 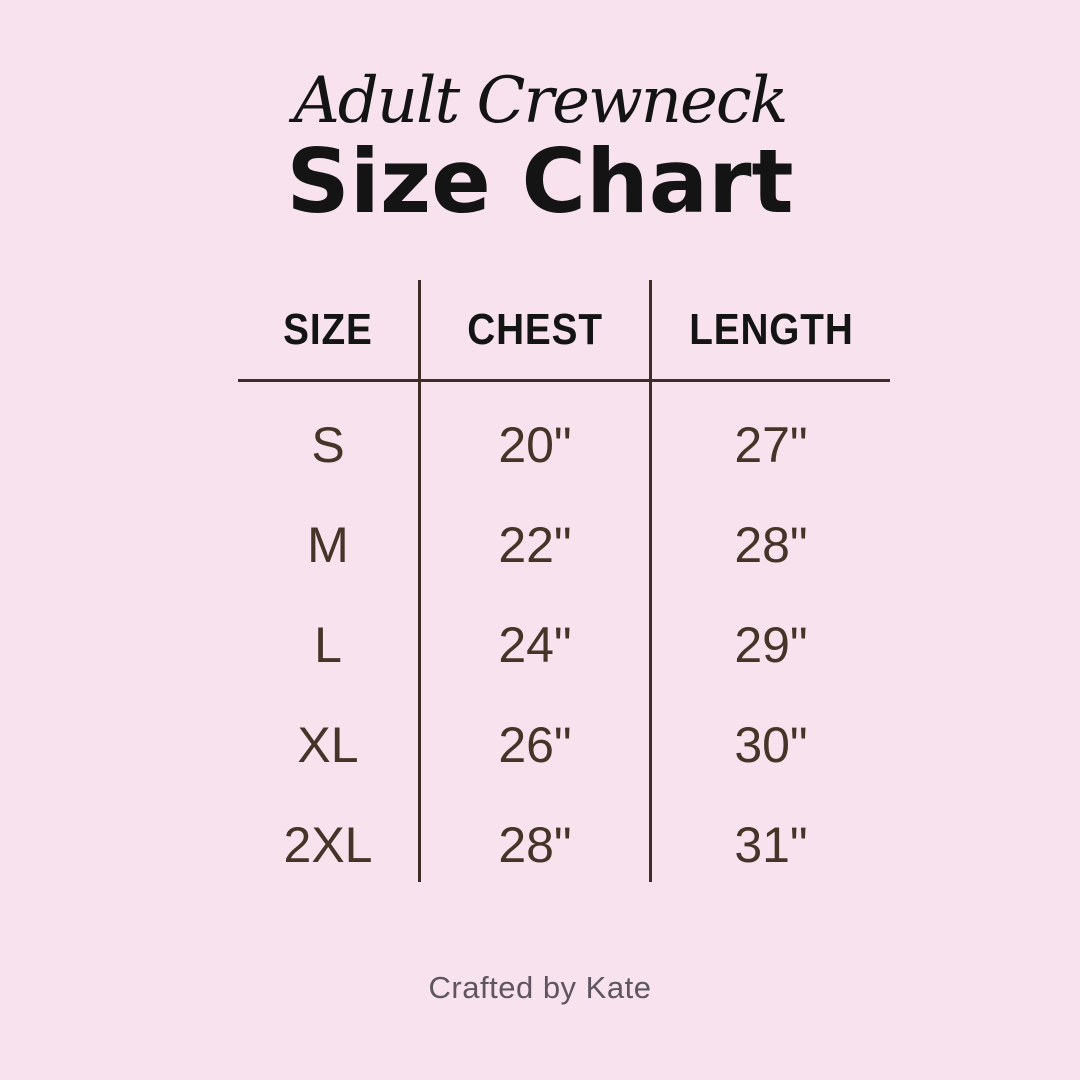 What do you see at coordinates (771, 645) in the screenshot?
I see `length-value: 29"` at bounding box center [771, 645].